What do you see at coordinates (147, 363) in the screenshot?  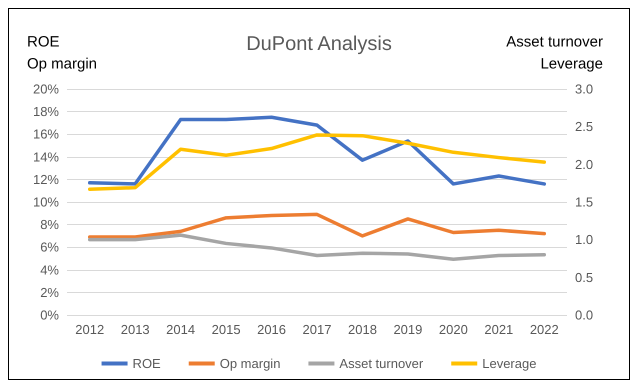 I see `legend-label: ROE` at bounding box center [147, 363].